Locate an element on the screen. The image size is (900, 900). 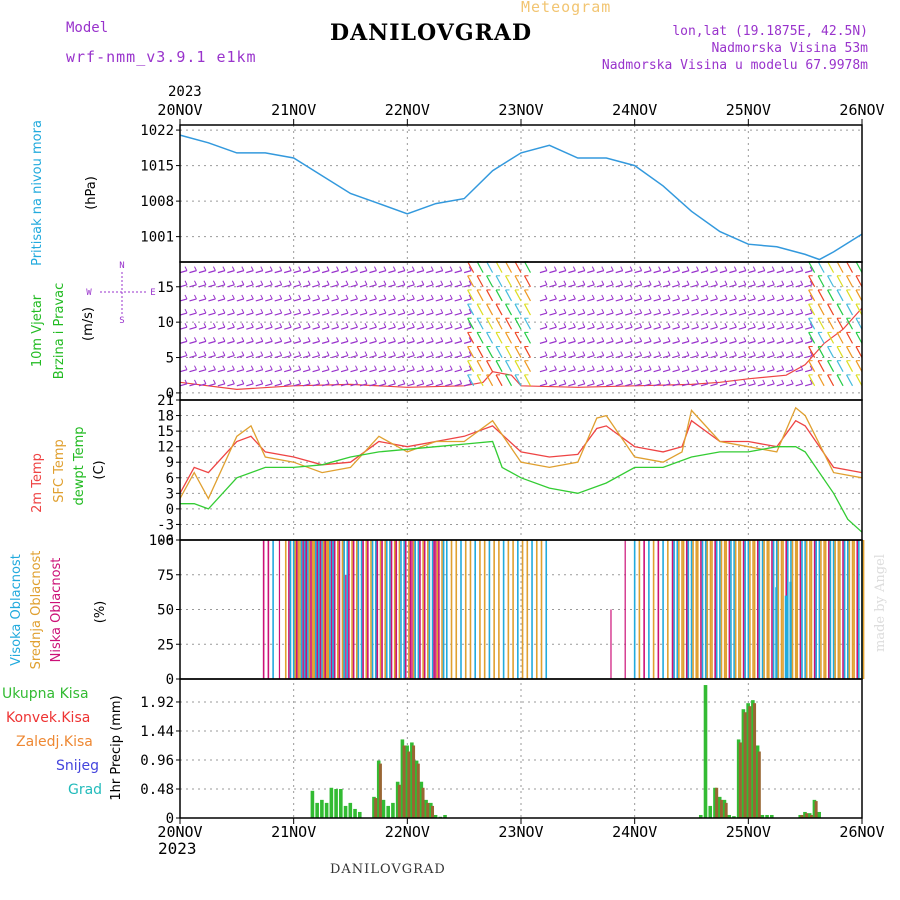
x-tick-label-top: 22NOV is located at coordinates (407, 110).